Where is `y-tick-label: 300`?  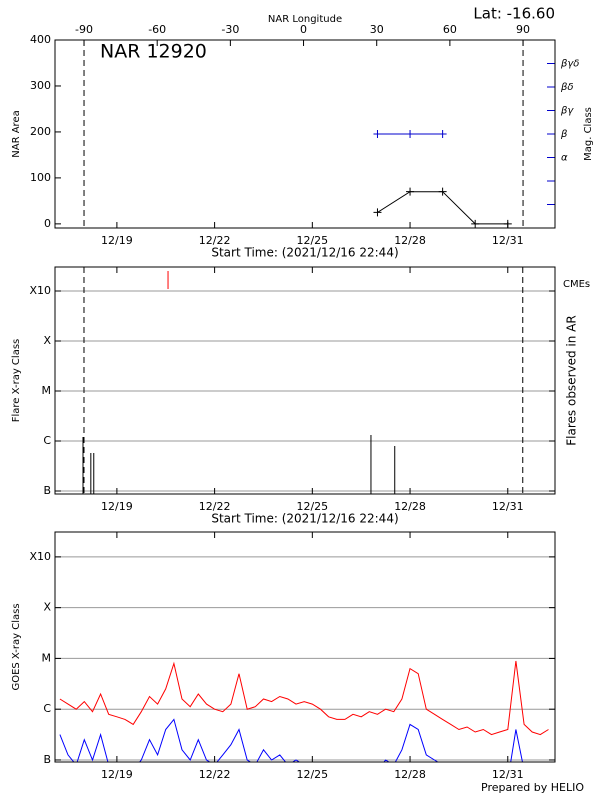 y-tick-label: 300 is located at coordinates (40, 85).